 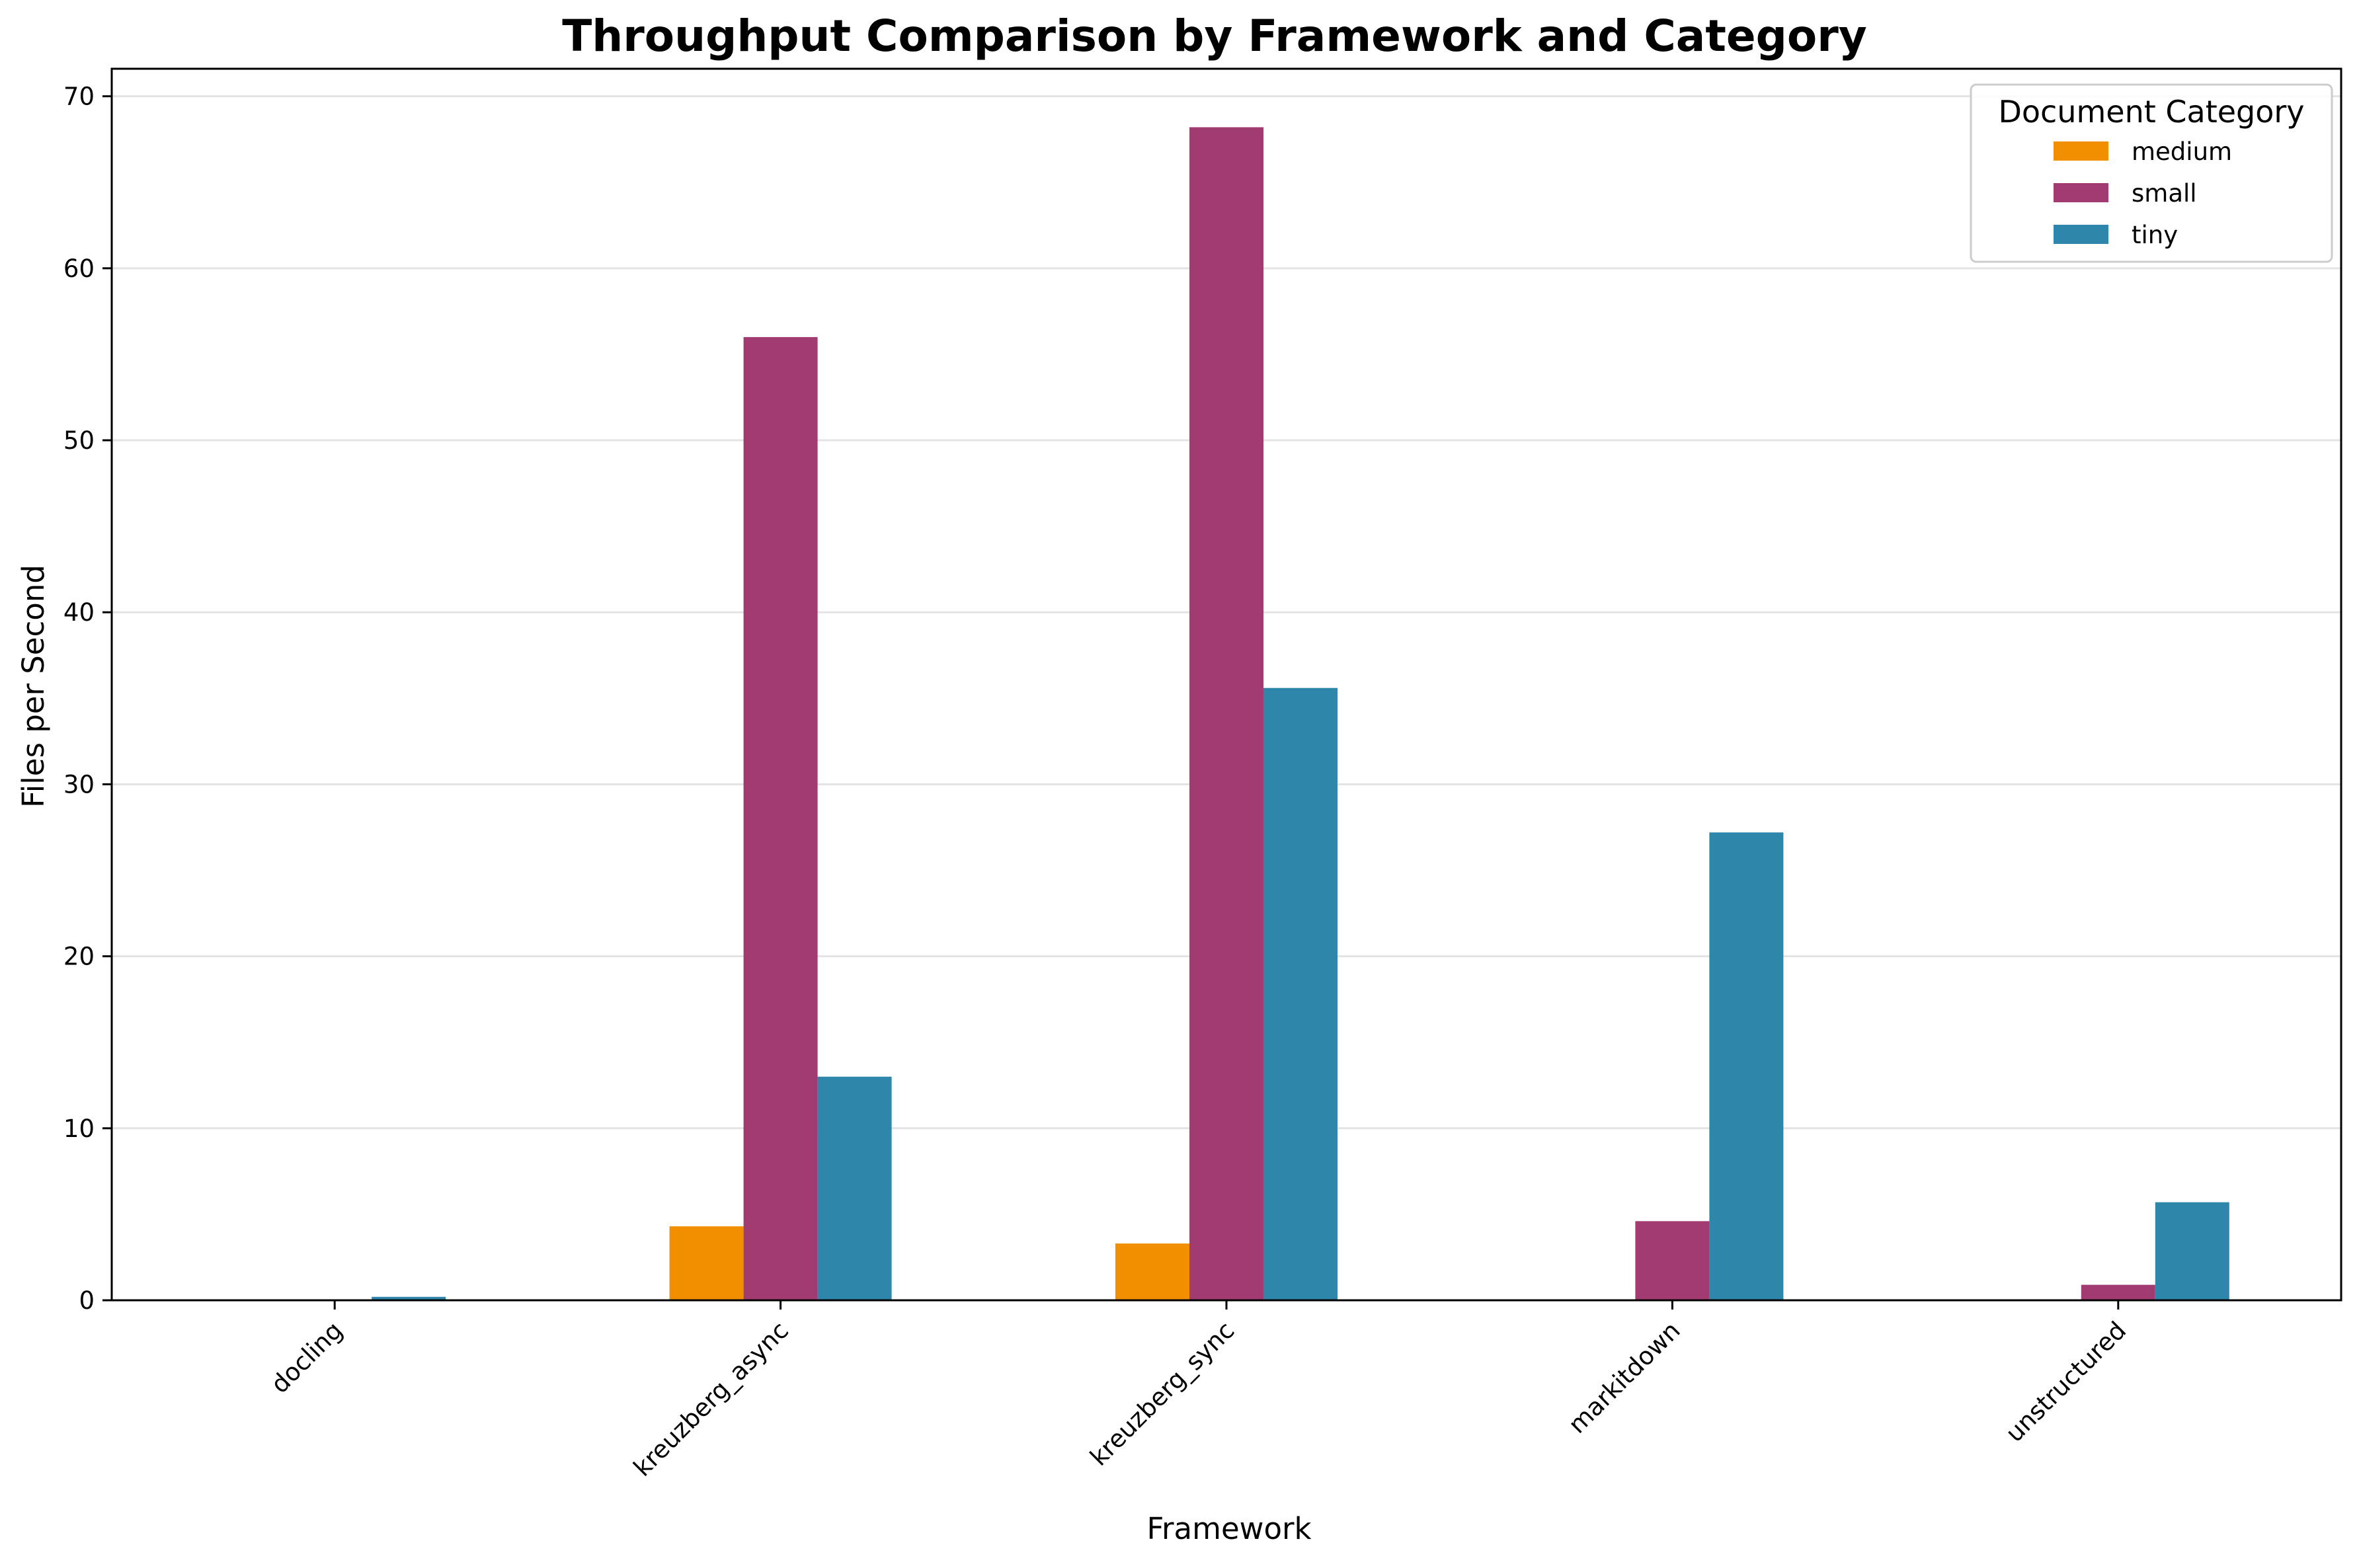 I want to click on bar-tiny-markitdown, so click(x=1746, y=1066).